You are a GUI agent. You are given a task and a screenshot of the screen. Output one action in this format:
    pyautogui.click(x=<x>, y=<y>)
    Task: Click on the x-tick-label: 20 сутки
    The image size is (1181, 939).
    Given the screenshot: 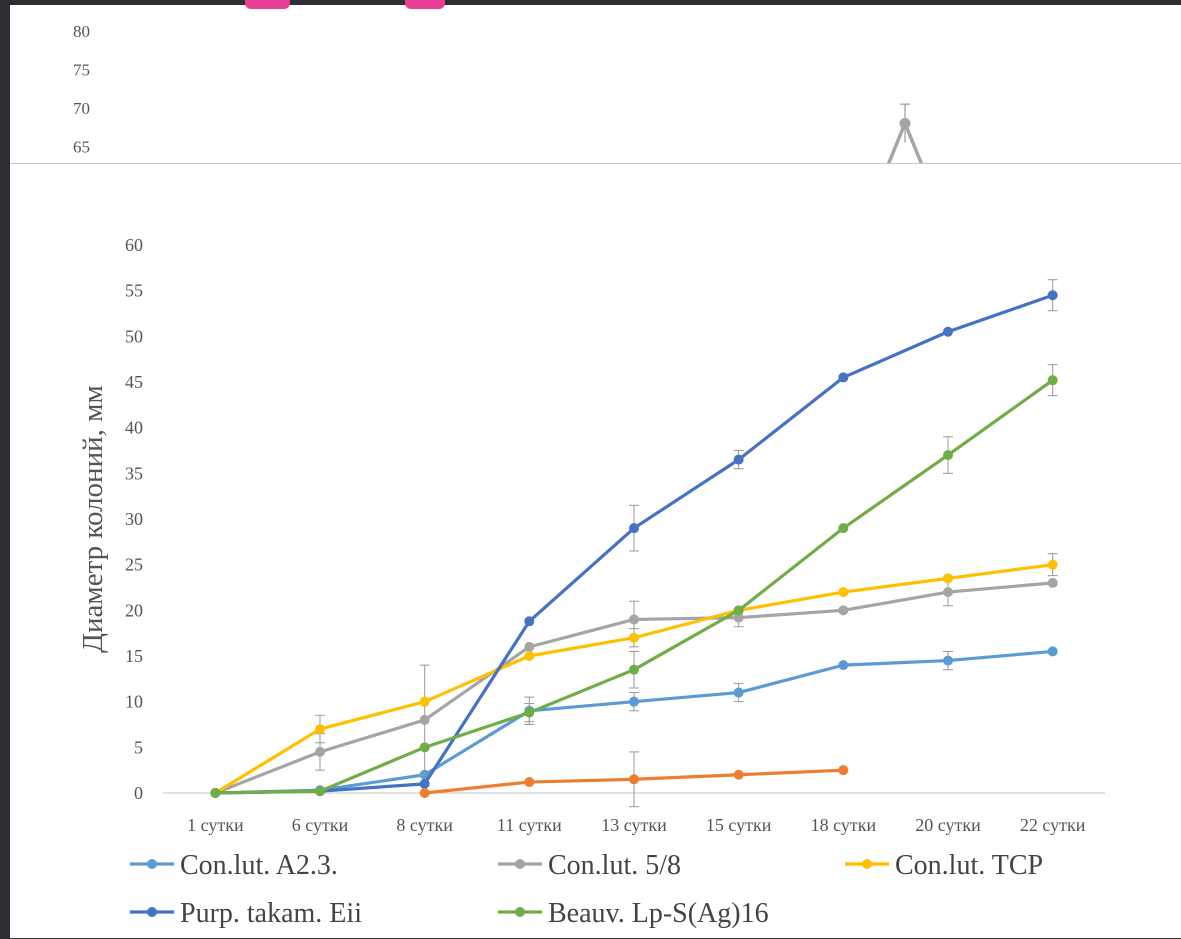 What is the action you would take?
    pyautogui.click(x=948, y=825)
    